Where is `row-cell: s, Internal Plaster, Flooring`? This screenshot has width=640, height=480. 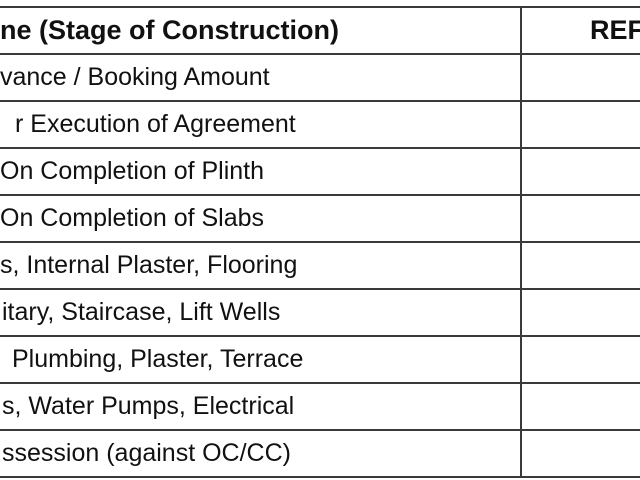 row-cell: s, Internal Plaster, Flooring is located at coordinates (261, 266).